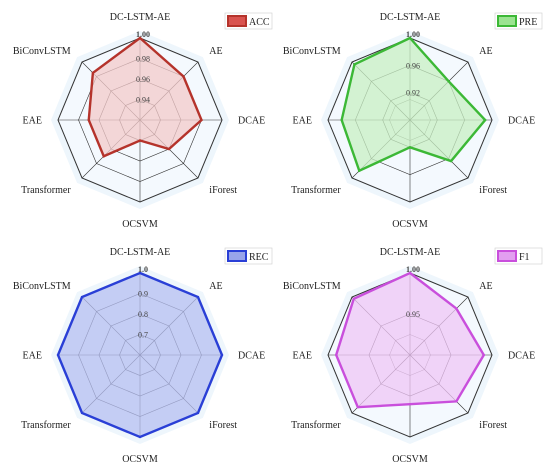  What do you see at coordinates (316, 425) in the screenshot?
I see `chart-f1-axis-label: Transformer` at bounding box center [316, 425].